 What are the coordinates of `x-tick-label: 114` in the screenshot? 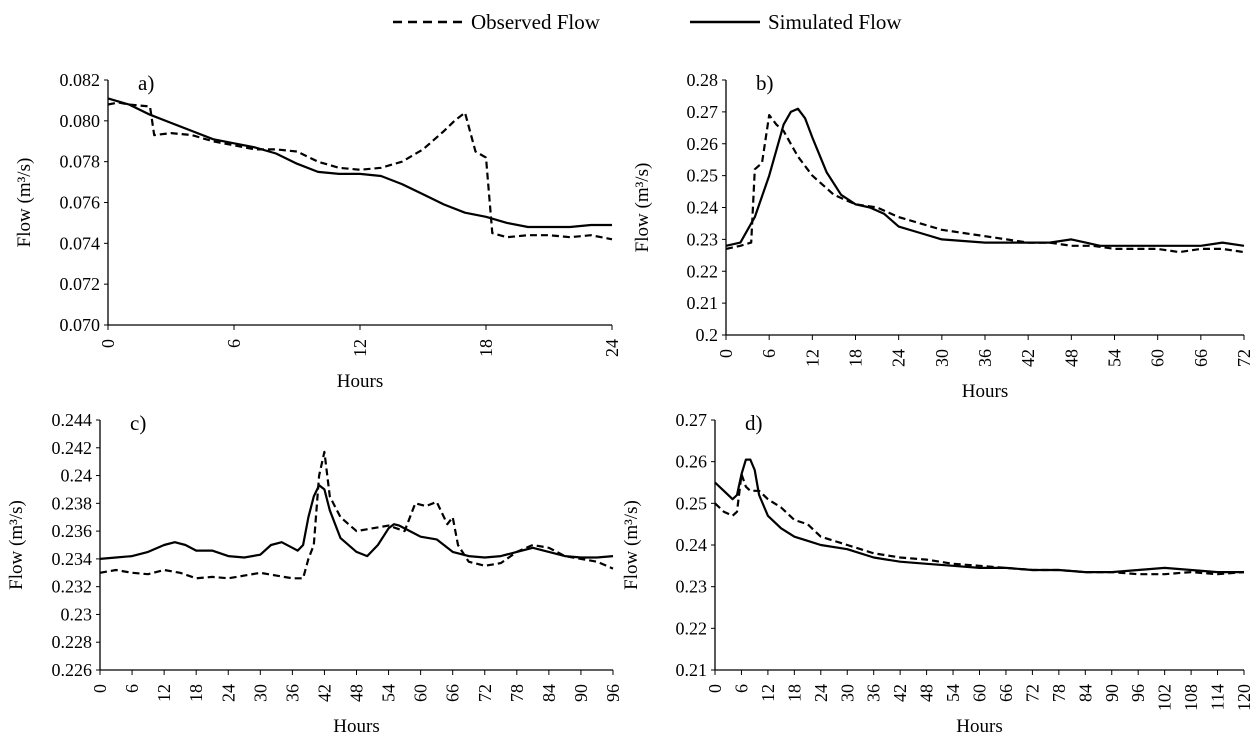 It's located at (1218, 697).